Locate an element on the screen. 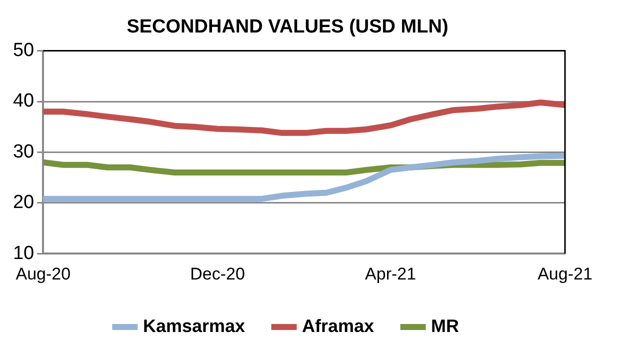  y-tick-label: 30 is located at coordinates (23, 151).